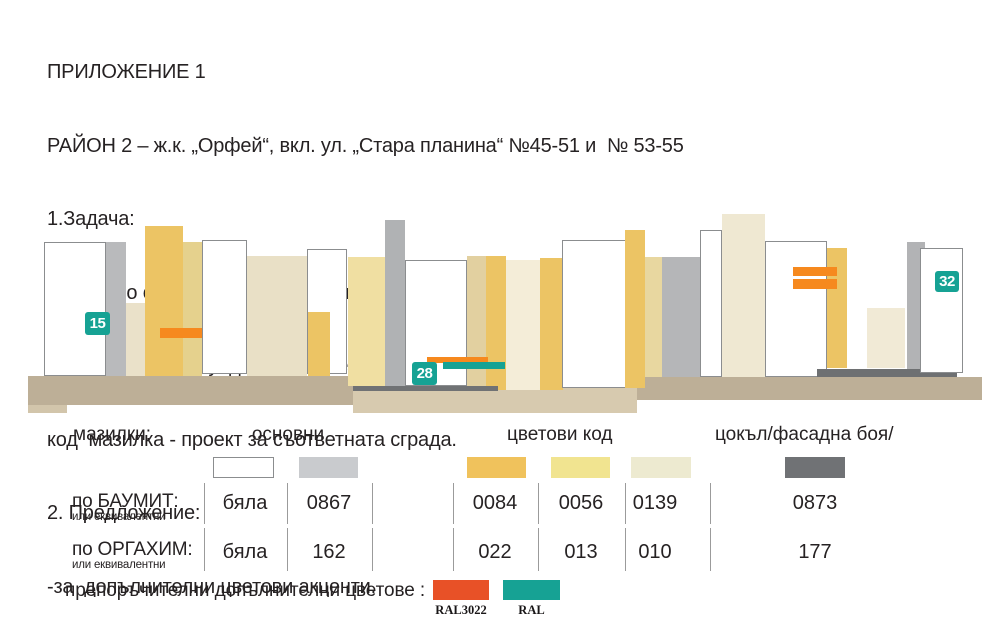 The height and width of the screenshot is (640, 1000). What do you see at coordinates (581, 503) in the screenshot?
I see `table-cell: 0056` at bounding box center [581, 503].